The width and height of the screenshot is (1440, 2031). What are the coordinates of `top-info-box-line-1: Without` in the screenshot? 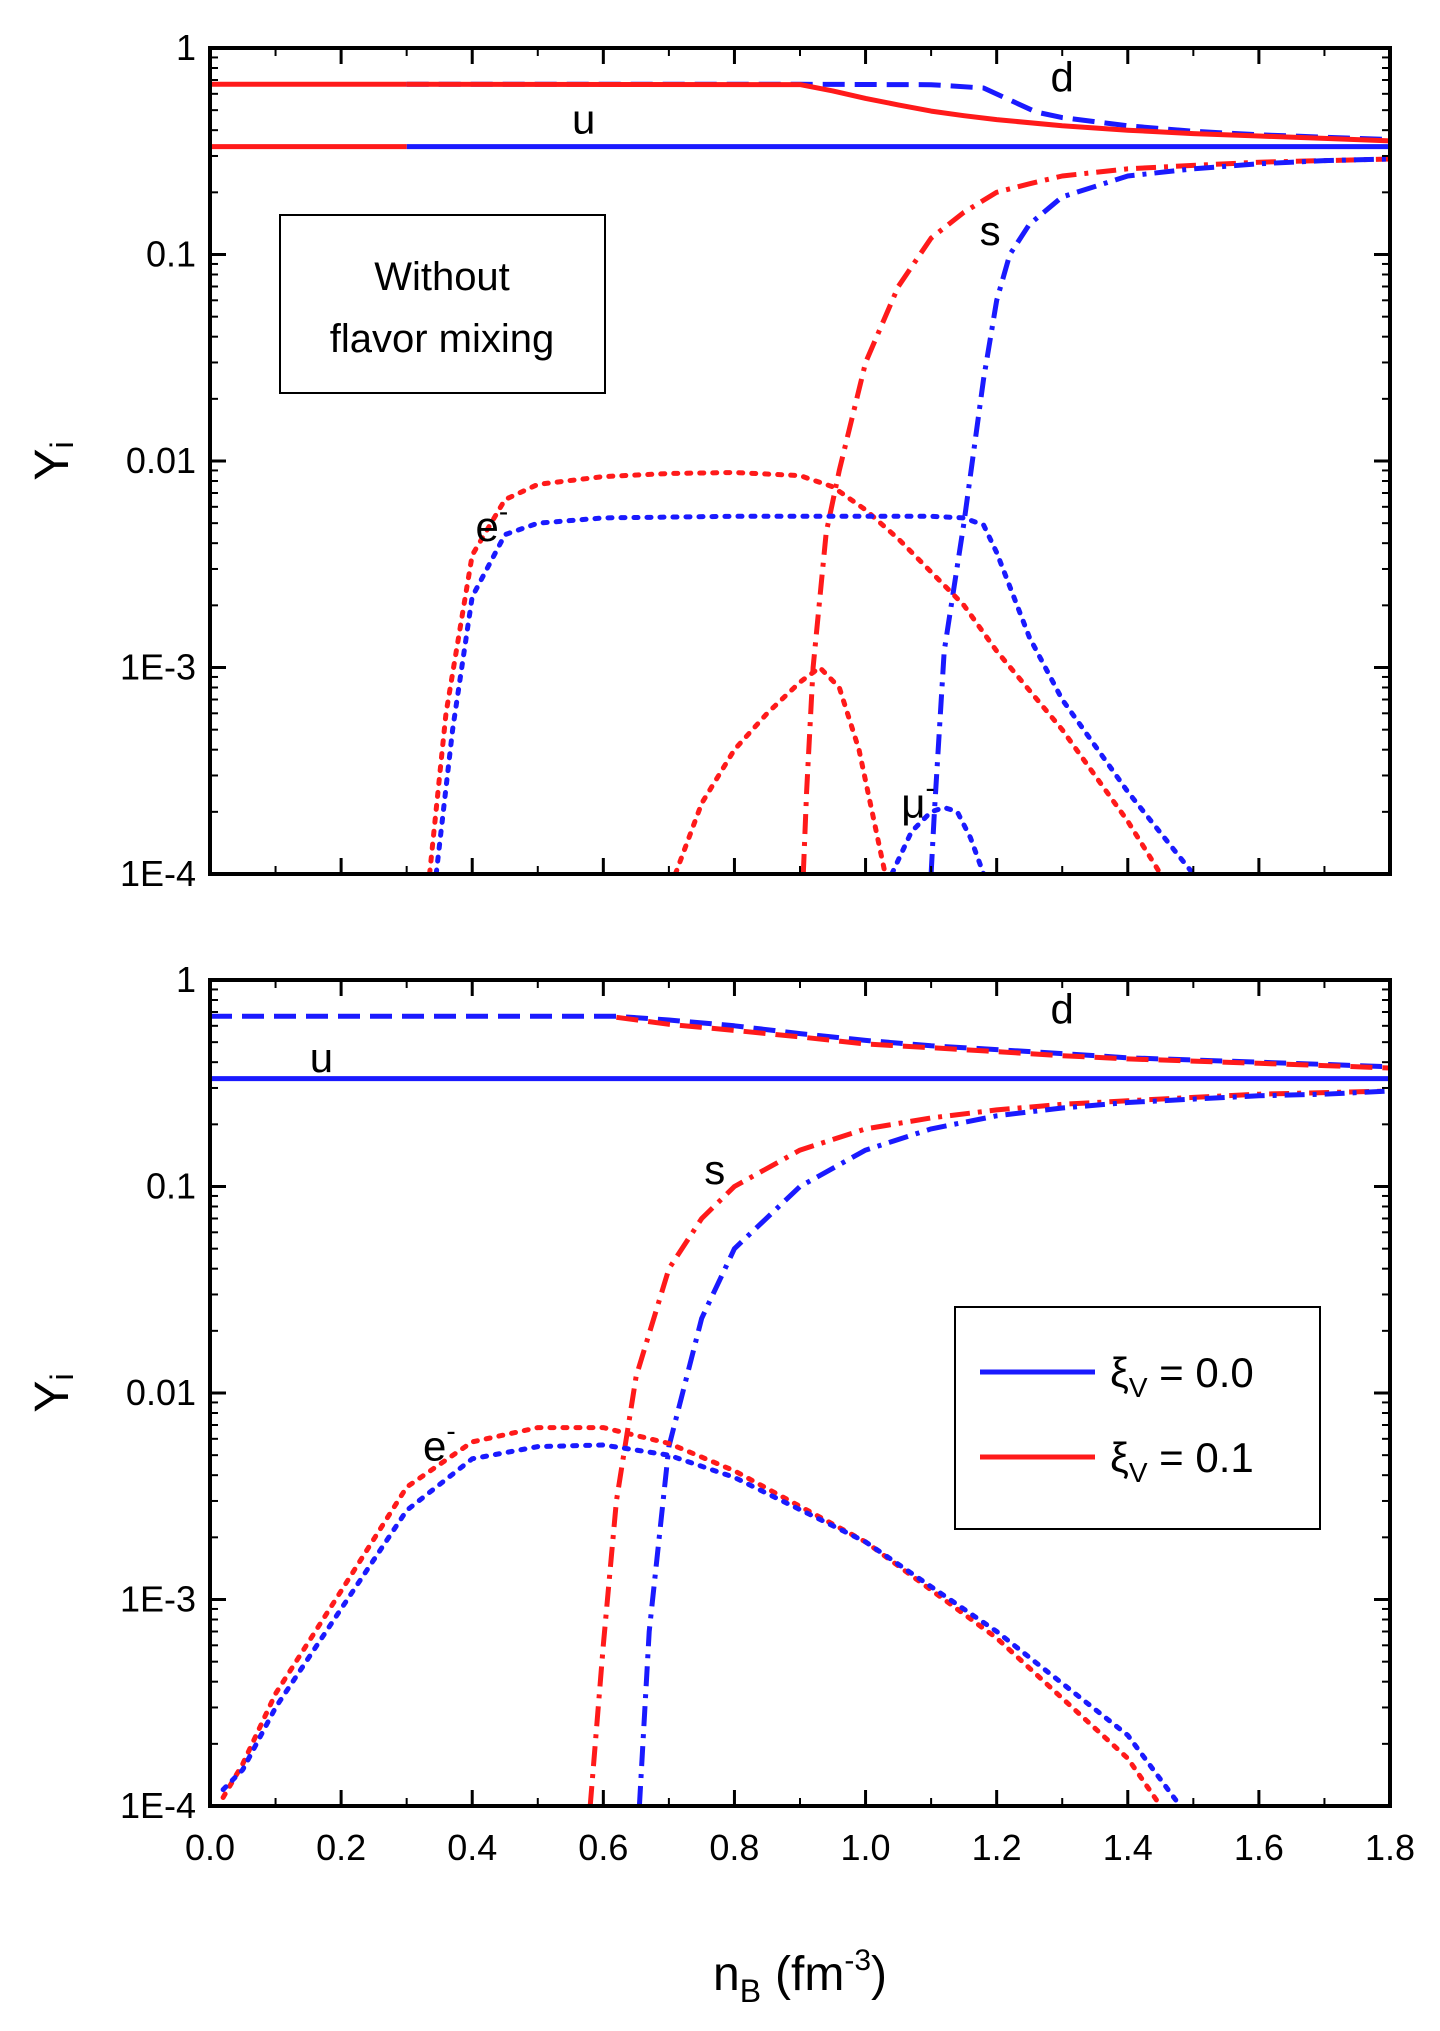 It's located at (442, 277).